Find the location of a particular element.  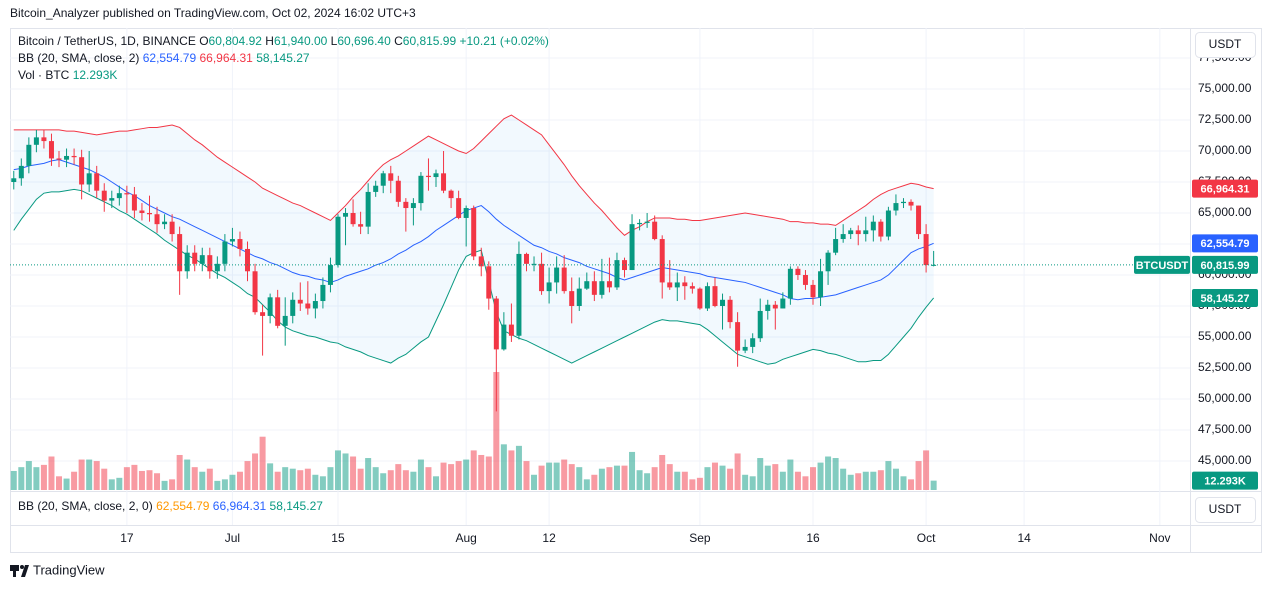

pane2-label: BB (20, SMA, close, 2, 0) is located at coordinates (85, 506).